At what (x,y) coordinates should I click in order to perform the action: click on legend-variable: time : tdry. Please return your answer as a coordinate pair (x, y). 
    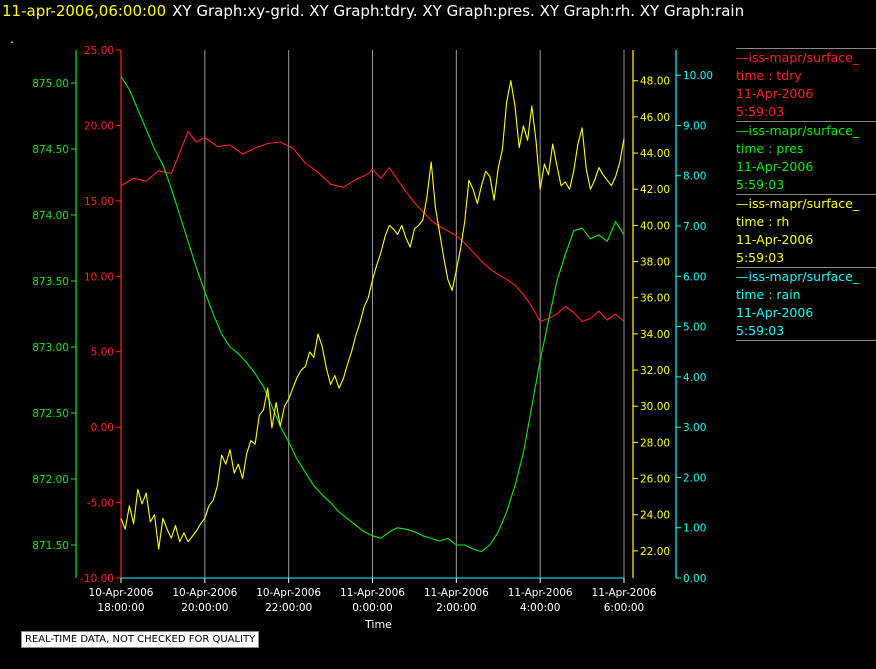
    Looking at the image, I should click on (769, 75).